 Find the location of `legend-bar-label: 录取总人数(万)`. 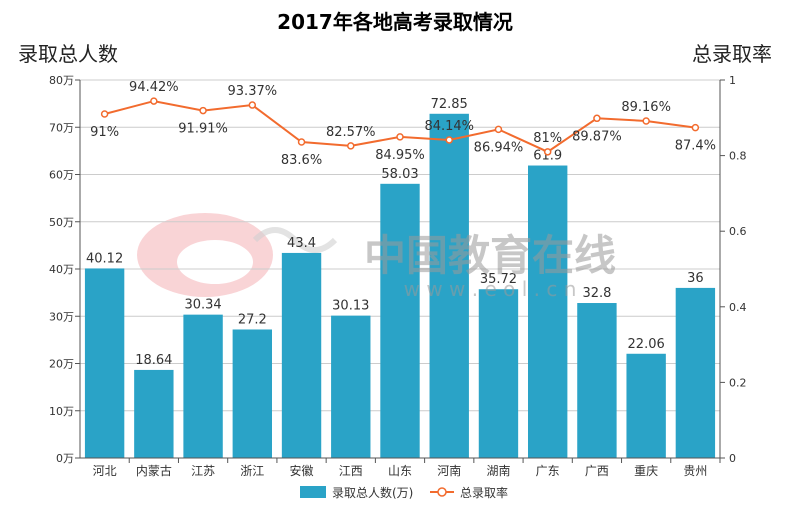

legend-bar-label: 录取总人数(万) is located at coordinates (372, 492).